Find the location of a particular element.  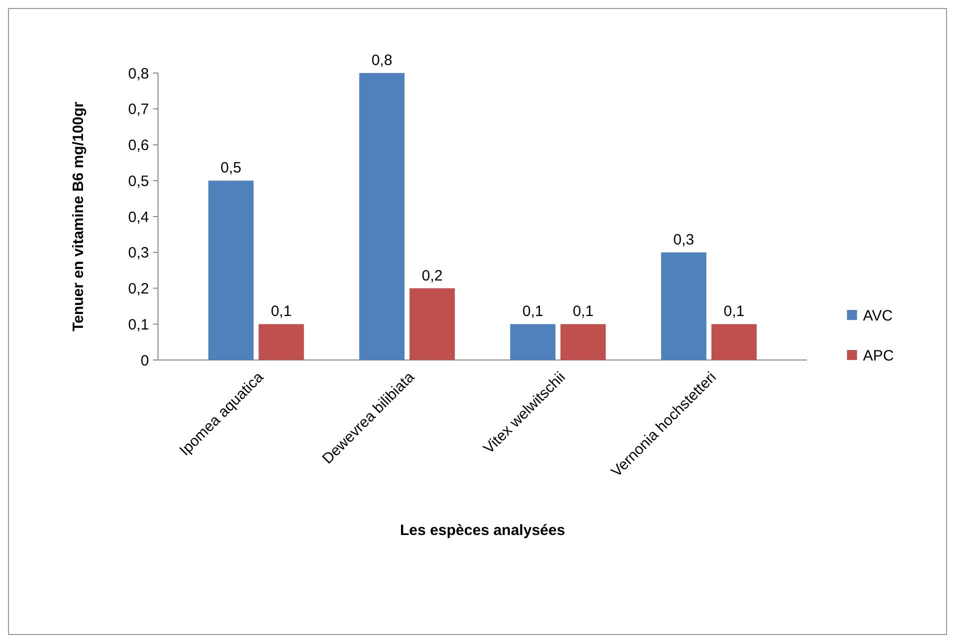

legend-label: APC is located at coordinates (878, 355).